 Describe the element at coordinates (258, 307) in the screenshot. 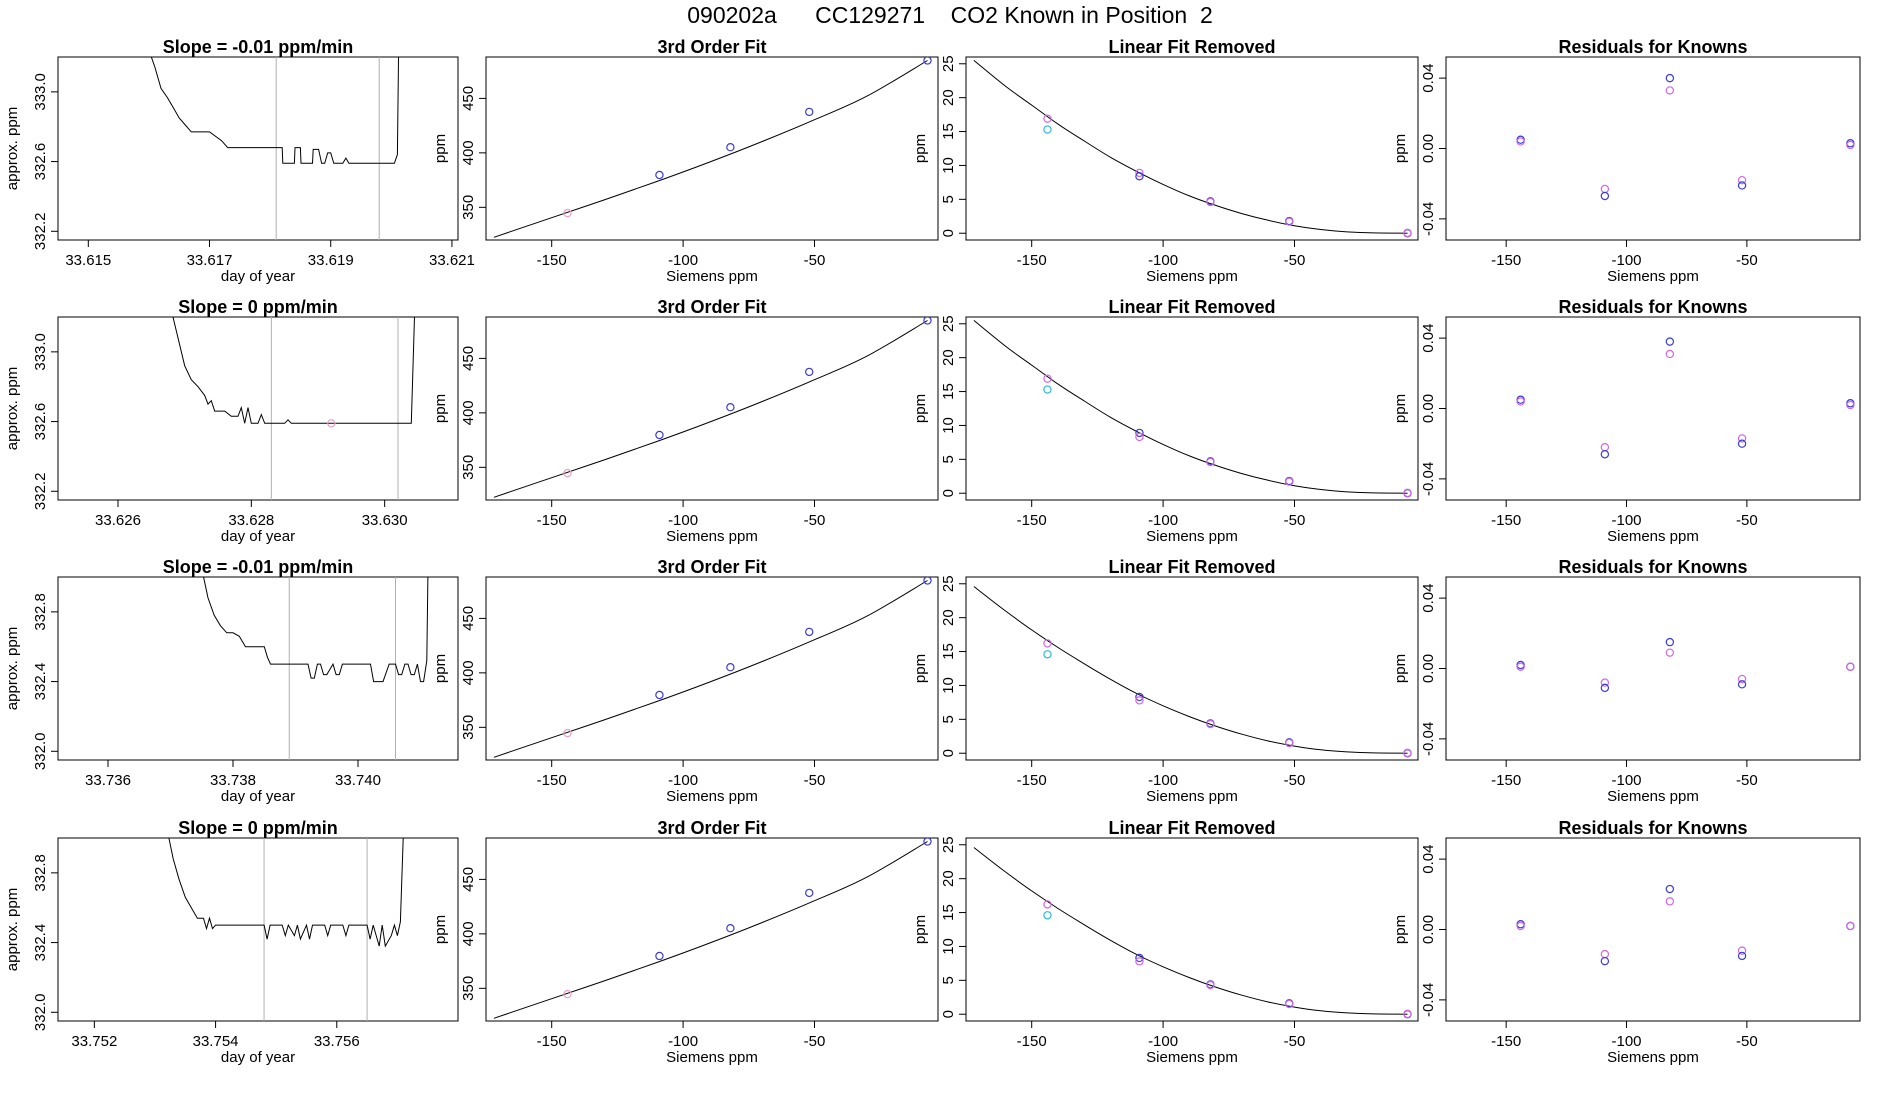

I see `chart-title: Slope = 0 ppm/min` at that location.